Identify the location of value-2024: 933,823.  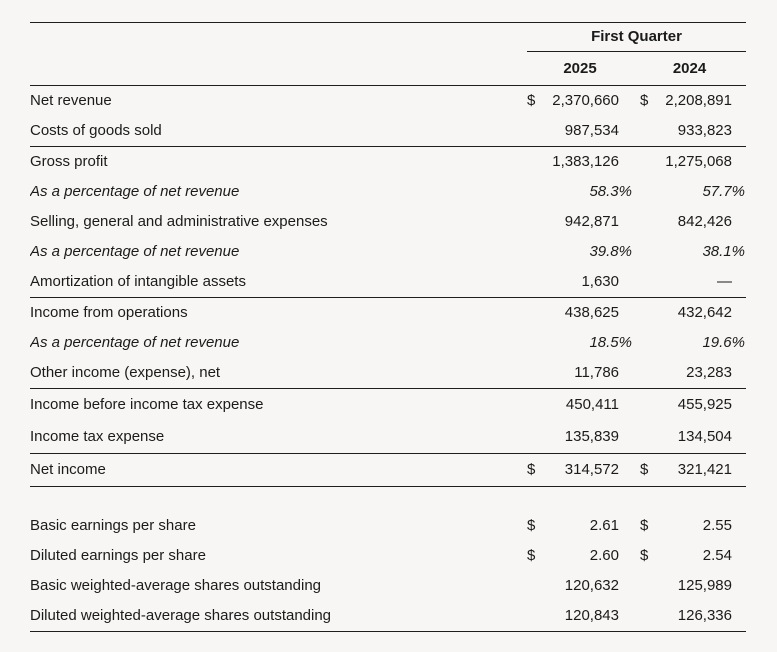
(704, 130).